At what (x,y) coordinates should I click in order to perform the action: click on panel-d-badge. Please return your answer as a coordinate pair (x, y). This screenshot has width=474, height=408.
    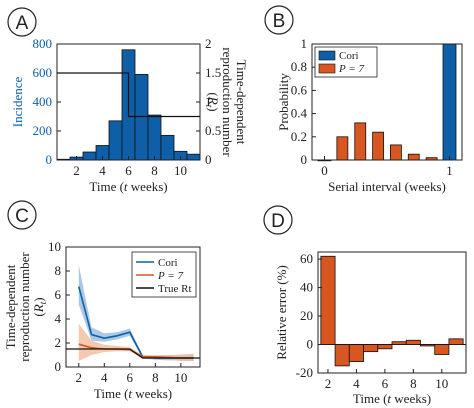
    Looking at the image, I should click on (278, 220).